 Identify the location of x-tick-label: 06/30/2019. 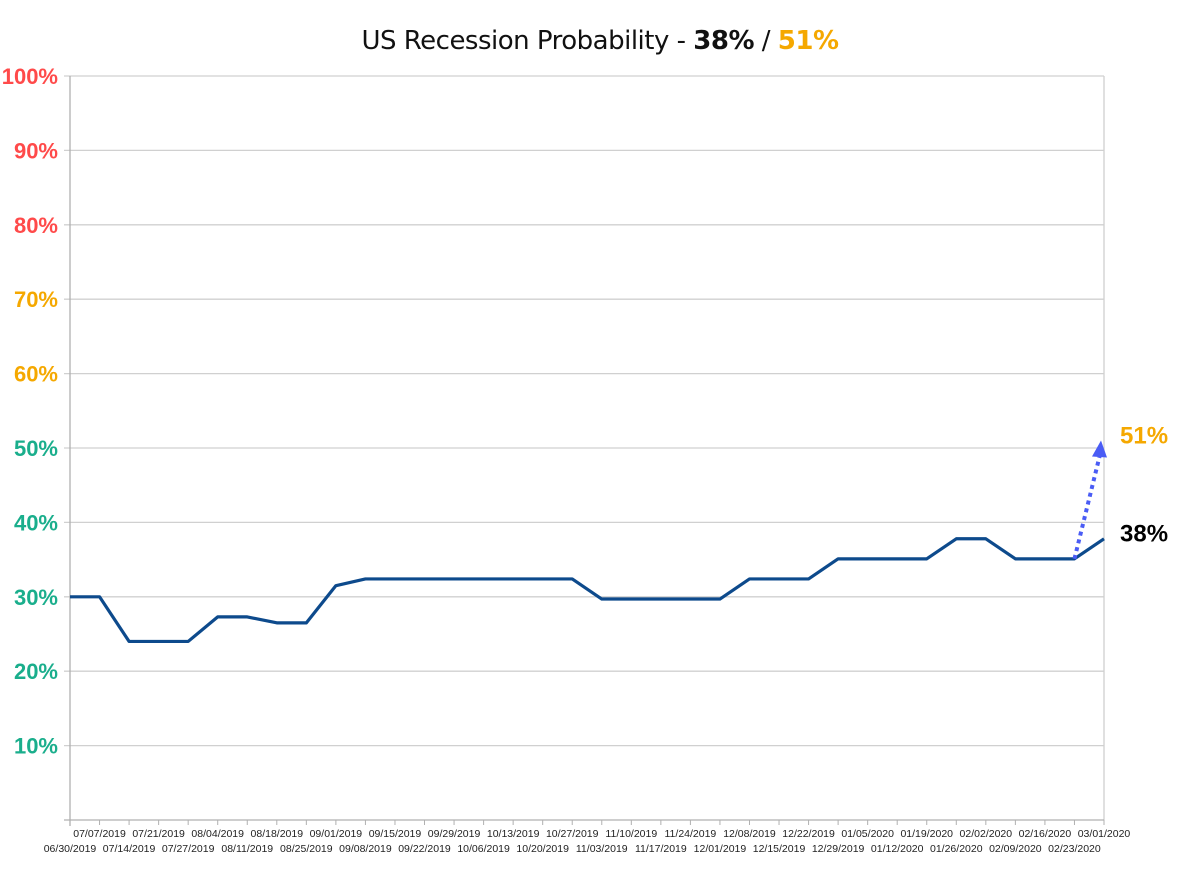
(70, 849).